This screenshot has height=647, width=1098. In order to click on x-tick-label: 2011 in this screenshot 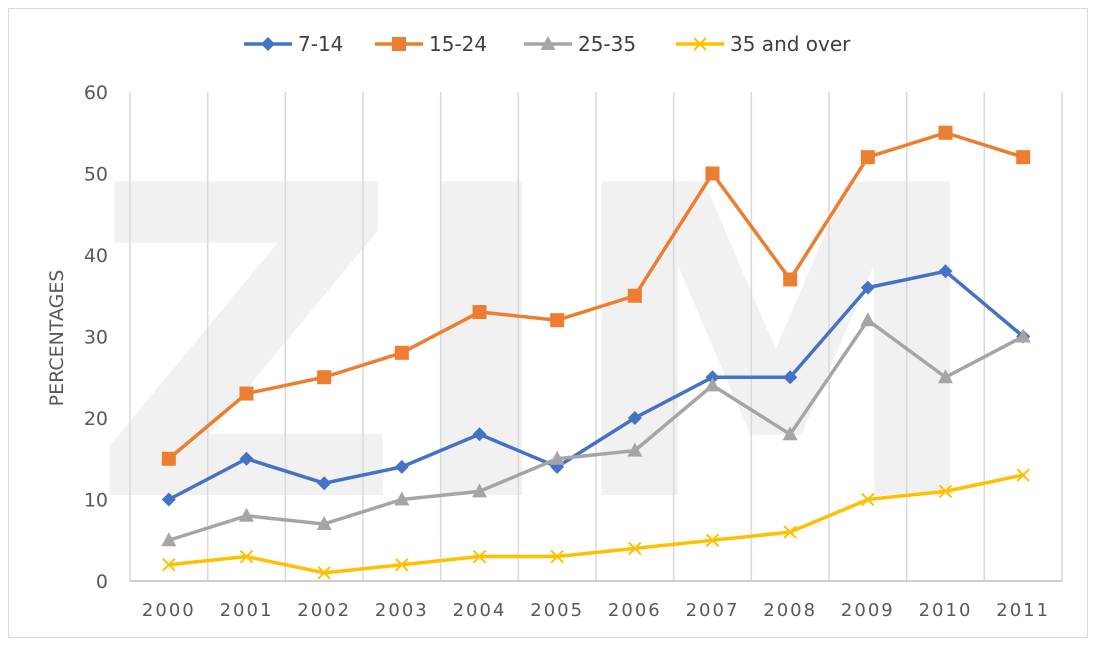, I will do `click(1023, 610)`.